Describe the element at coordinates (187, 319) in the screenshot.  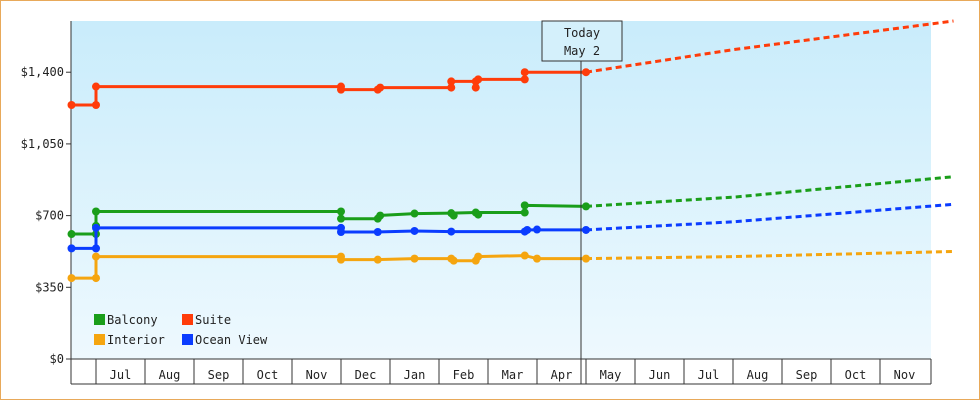
I see `suite-legend-swatch` at that location.